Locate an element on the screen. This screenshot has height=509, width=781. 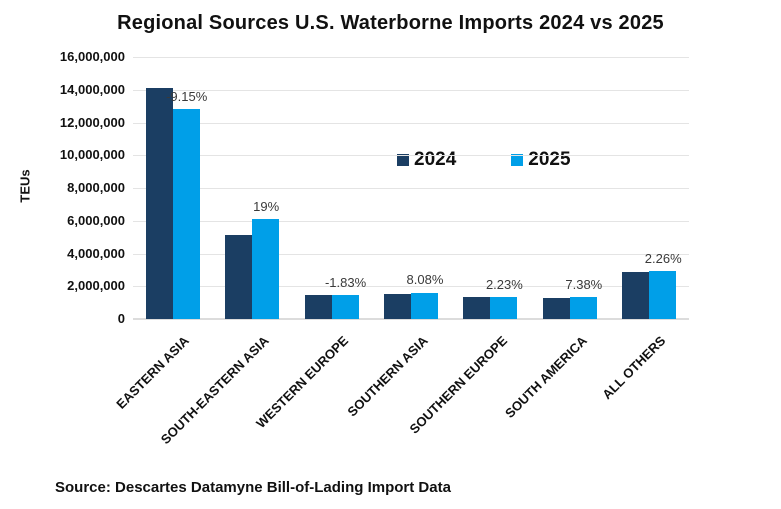
pct-change-label: 7.38% is located at coordinates (584, 284).